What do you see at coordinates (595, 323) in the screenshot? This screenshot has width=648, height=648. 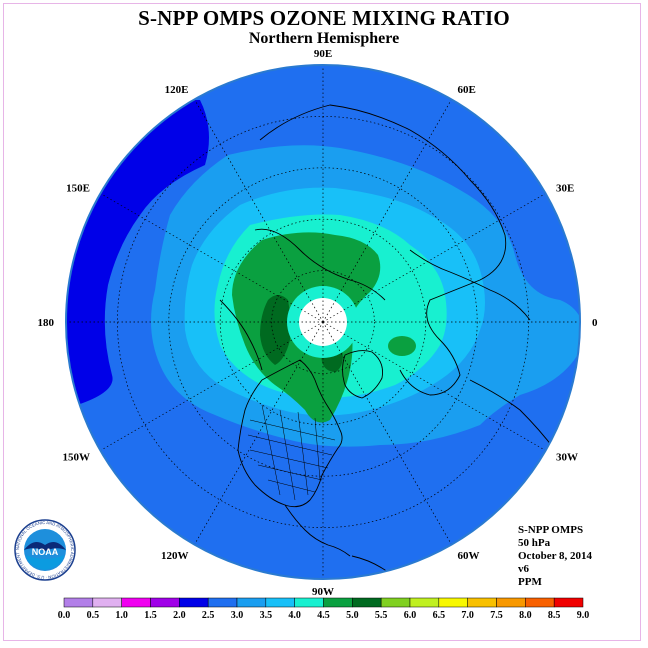 I see `longitude-label: 0` at bounding box center [595, 323].